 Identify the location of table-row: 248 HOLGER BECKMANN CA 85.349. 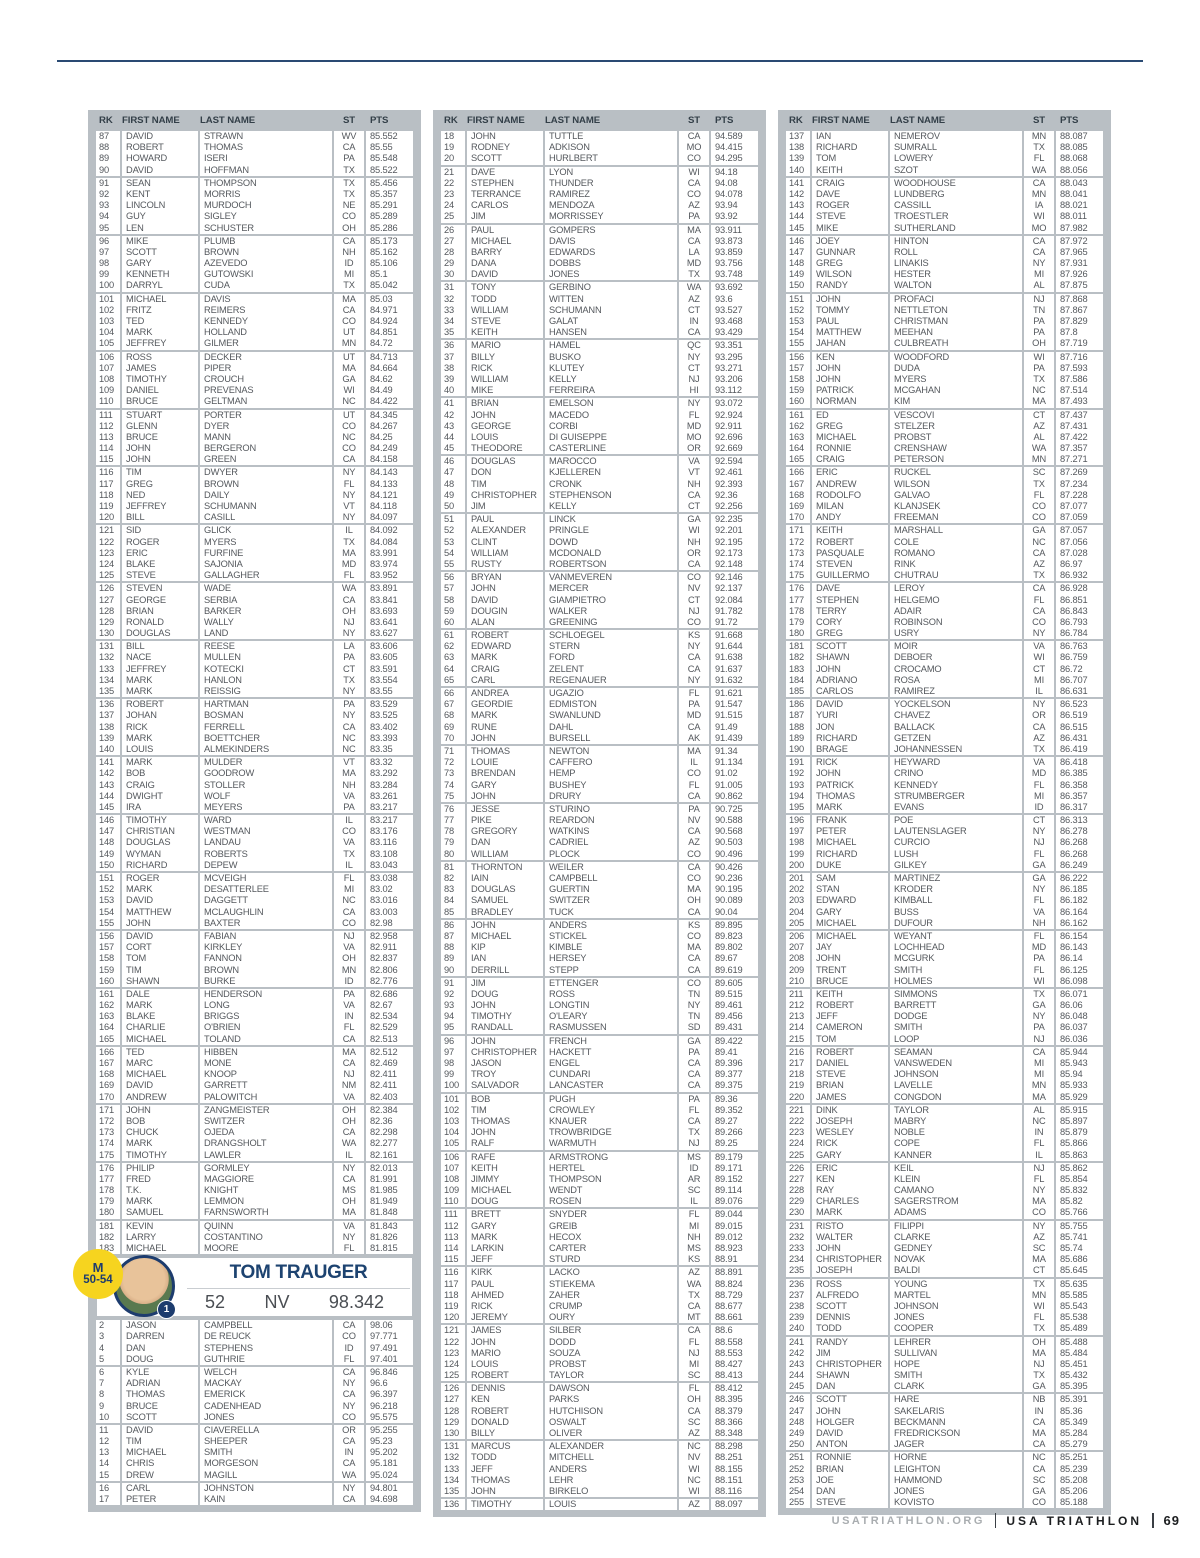
(944, 1422).